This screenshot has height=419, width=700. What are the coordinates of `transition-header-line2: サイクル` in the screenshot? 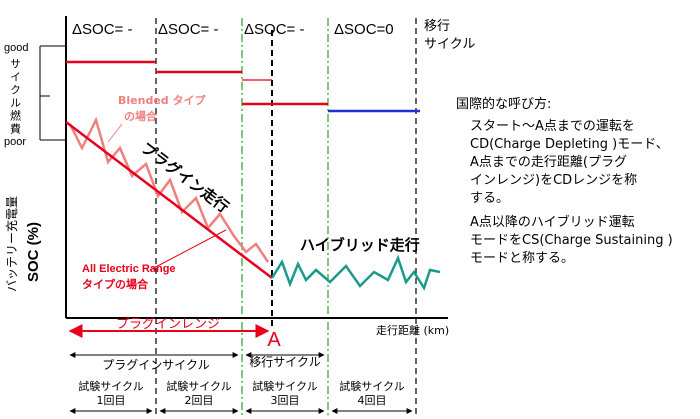 It's located at (449, 44).